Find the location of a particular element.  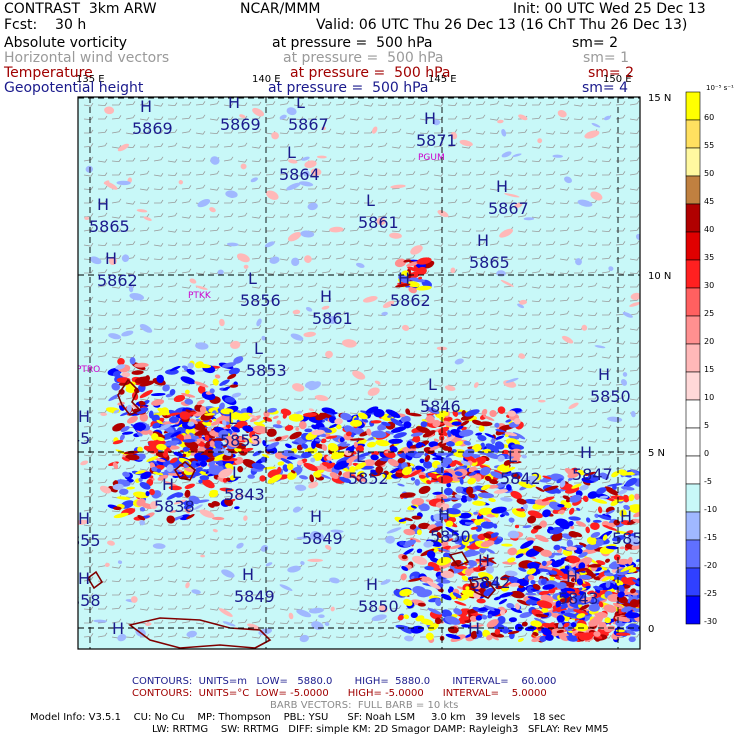

stations: PGUM PTKK PTRO is located at coordinates (261, 264).